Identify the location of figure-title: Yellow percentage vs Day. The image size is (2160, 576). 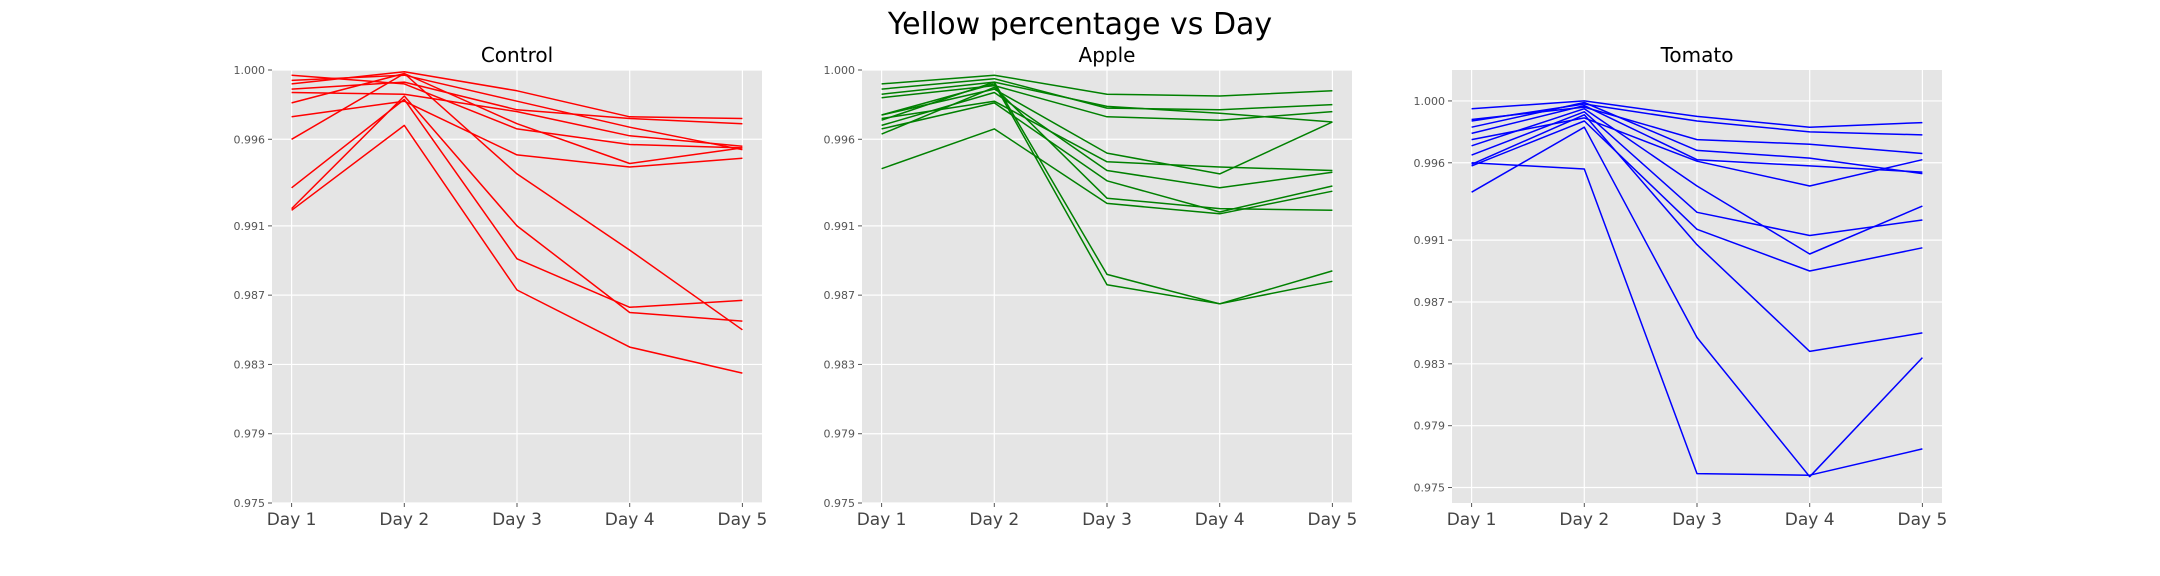
(1079, 24).